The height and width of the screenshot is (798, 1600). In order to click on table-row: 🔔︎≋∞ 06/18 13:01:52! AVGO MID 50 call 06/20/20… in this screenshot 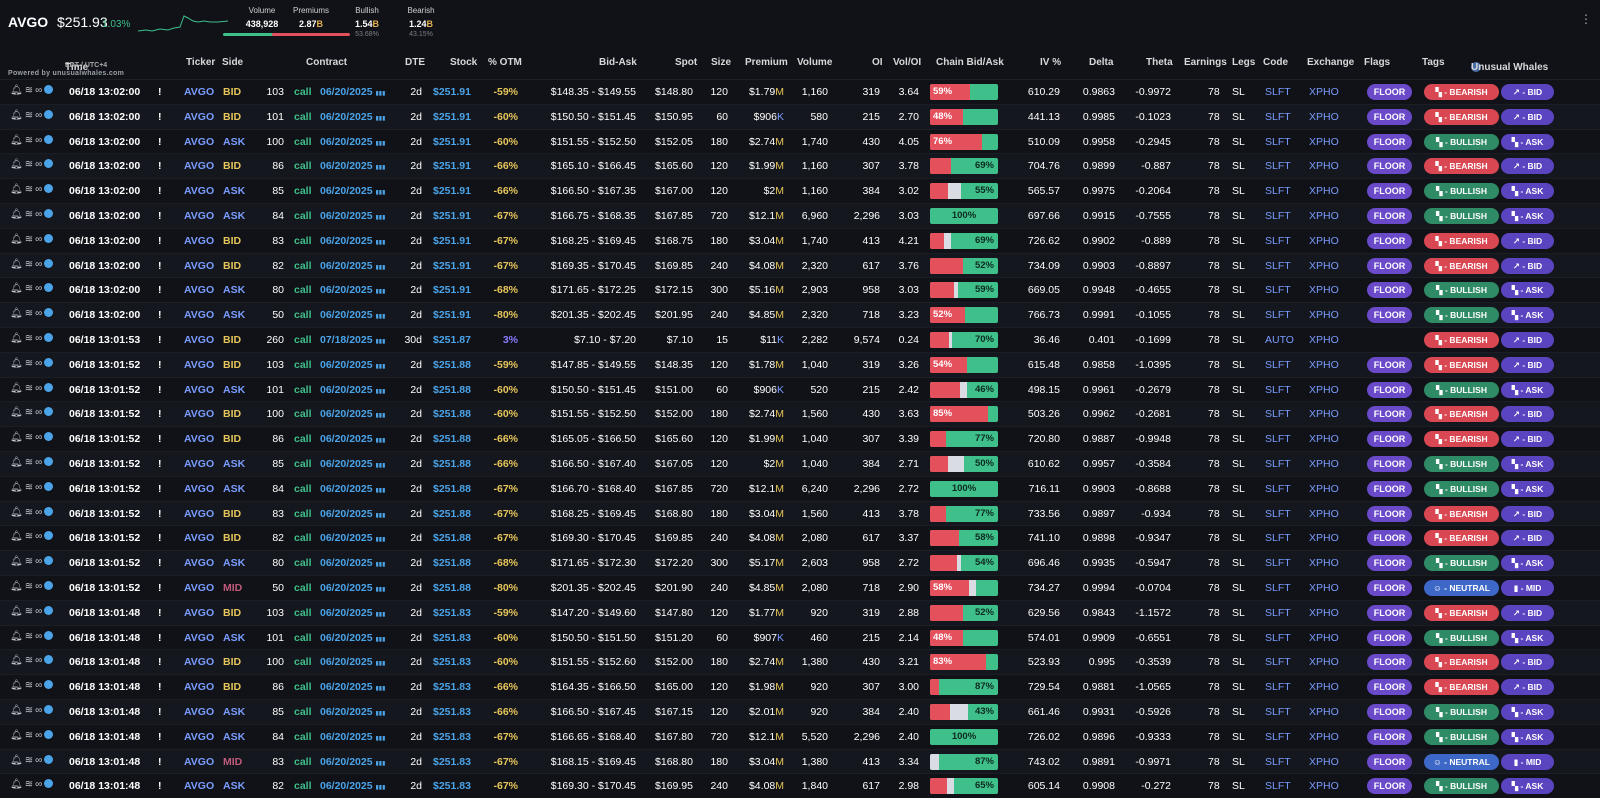, I will do `click(800, 588)`.